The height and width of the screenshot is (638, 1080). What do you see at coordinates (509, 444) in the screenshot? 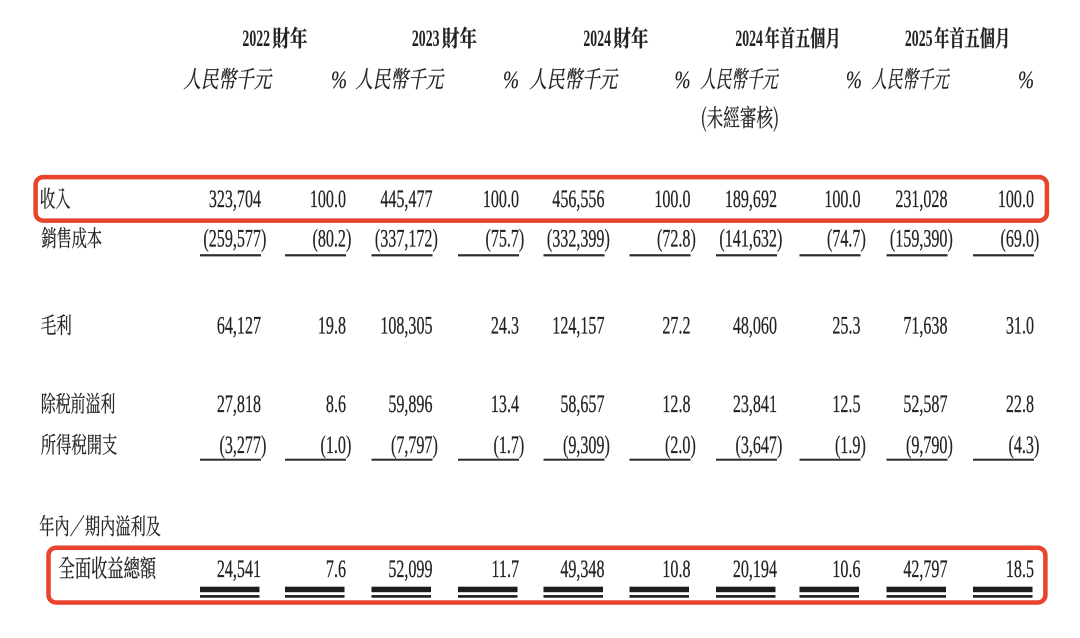
I see `svg-text: (1.7)` at bounding box center [509, 444].